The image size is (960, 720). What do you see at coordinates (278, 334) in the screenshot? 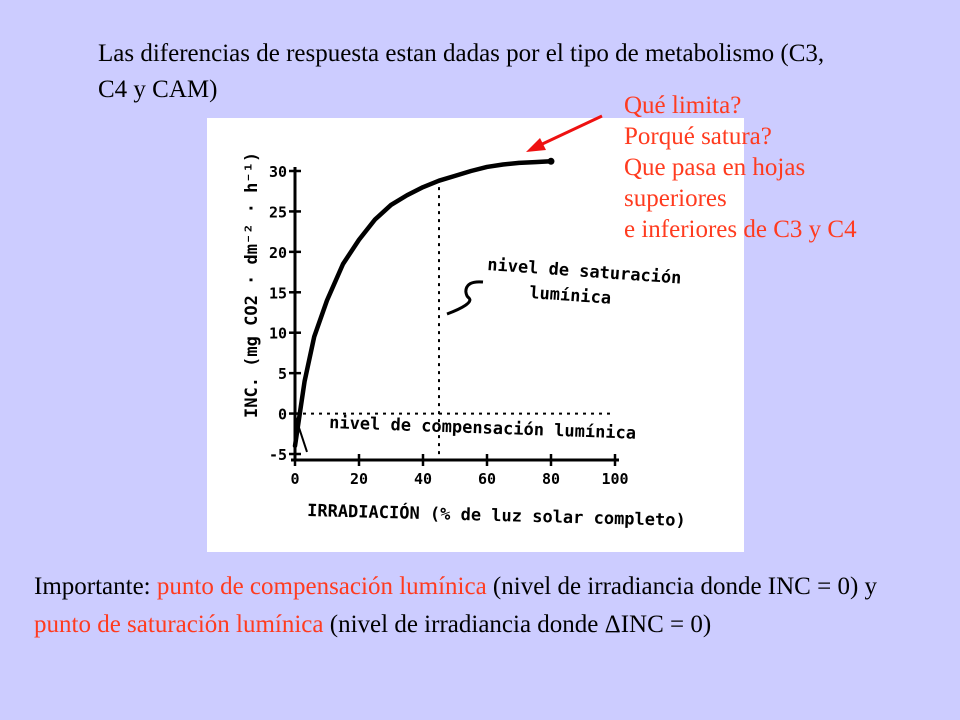
I see `y-tick-label: 10` at bounding box center [278, 334].